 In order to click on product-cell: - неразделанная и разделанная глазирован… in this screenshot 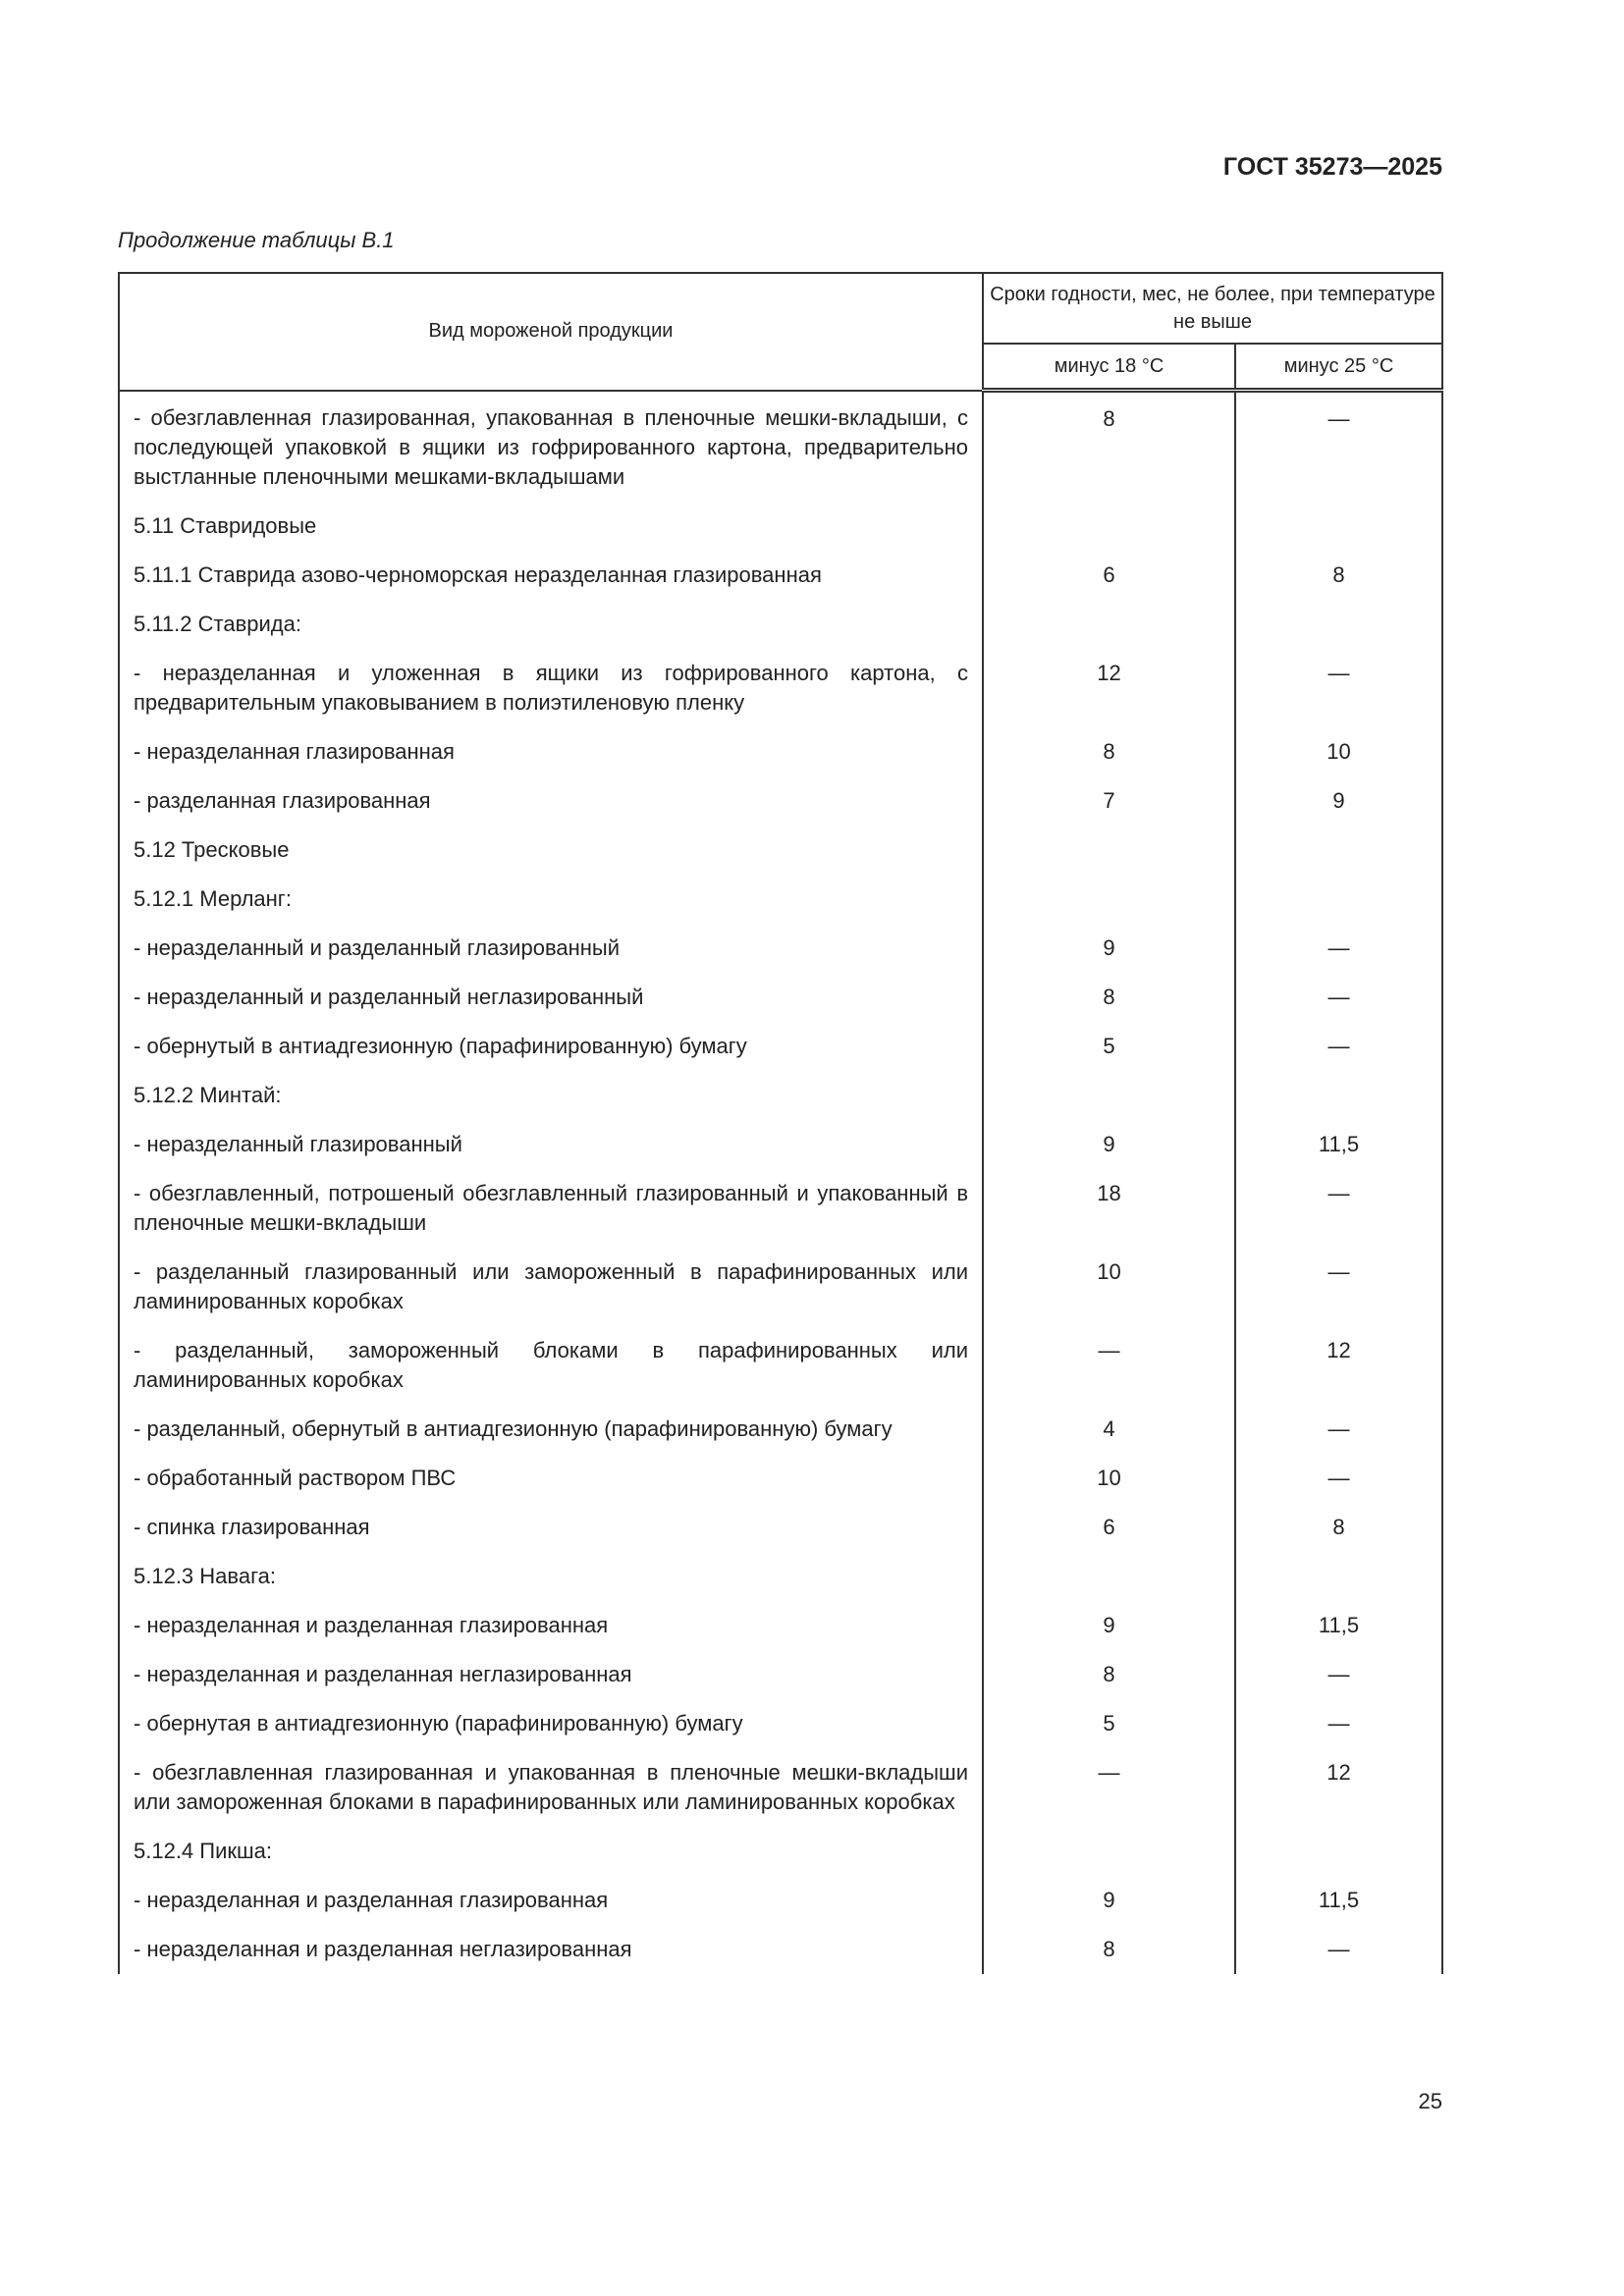, I will do `click(551, 1900)`.